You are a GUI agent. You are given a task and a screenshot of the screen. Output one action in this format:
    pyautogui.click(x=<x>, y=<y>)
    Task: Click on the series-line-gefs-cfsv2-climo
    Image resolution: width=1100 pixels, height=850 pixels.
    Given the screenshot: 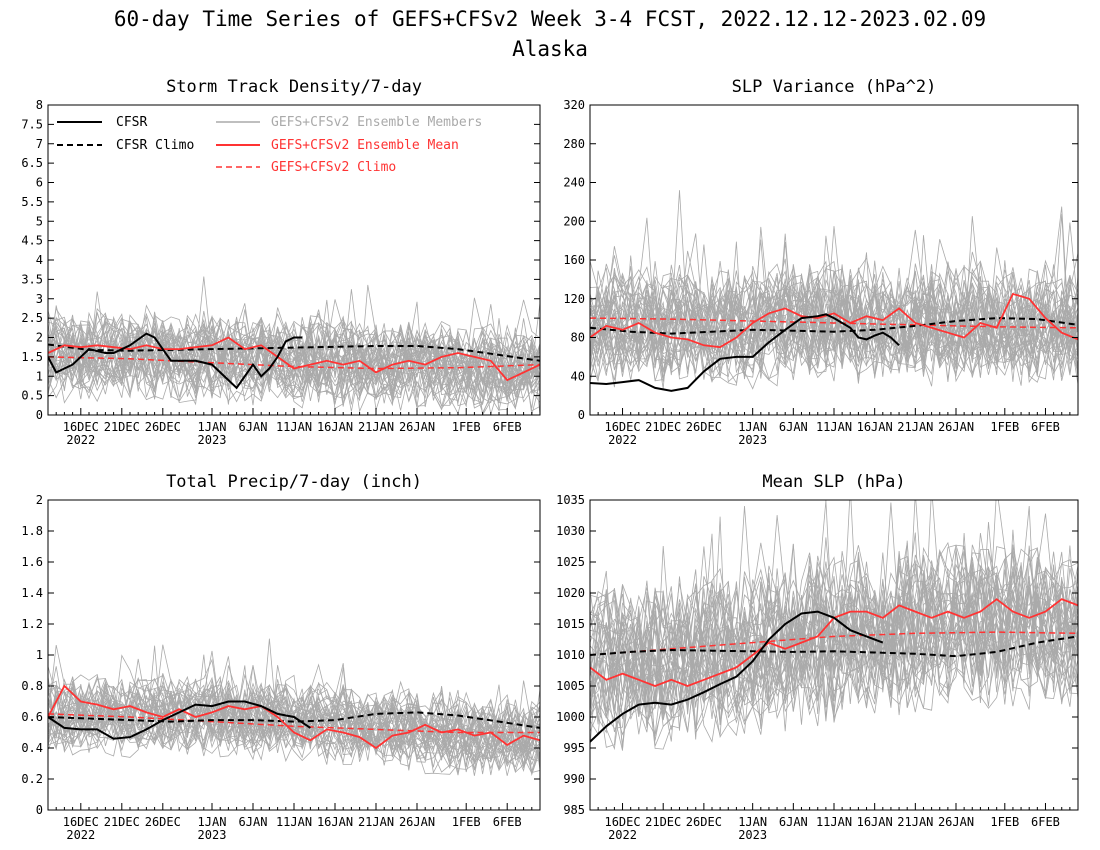 What is the action you would take?
    pyautogui.click(x=834, y=643)
    